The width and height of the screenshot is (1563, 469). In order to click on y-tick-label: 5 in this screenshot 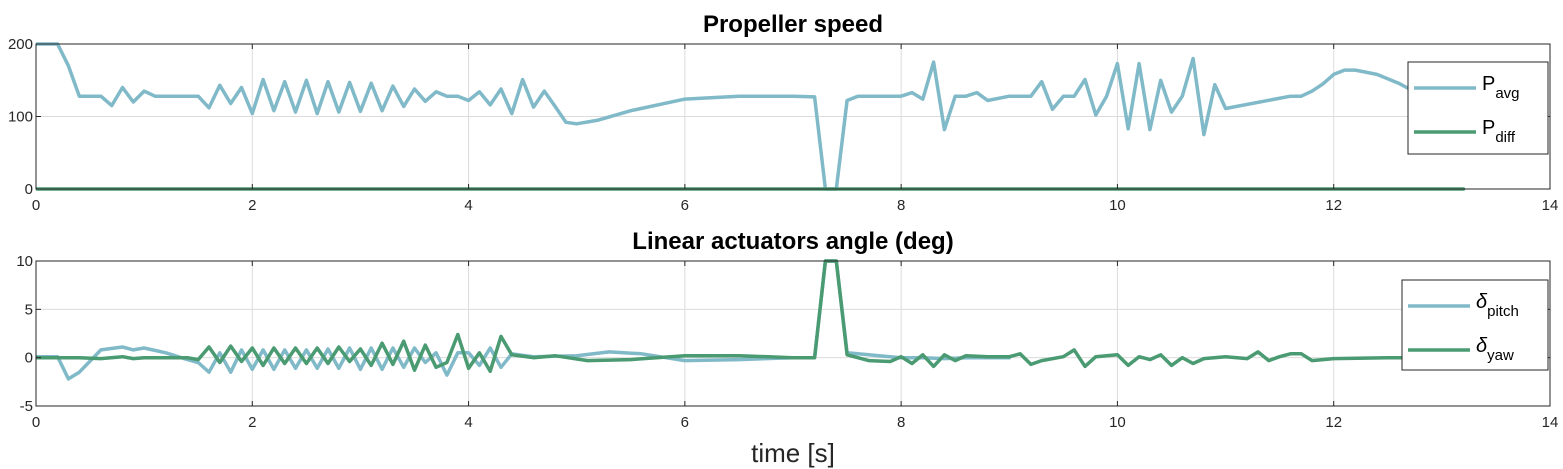, I will do `click(29, 309)`.